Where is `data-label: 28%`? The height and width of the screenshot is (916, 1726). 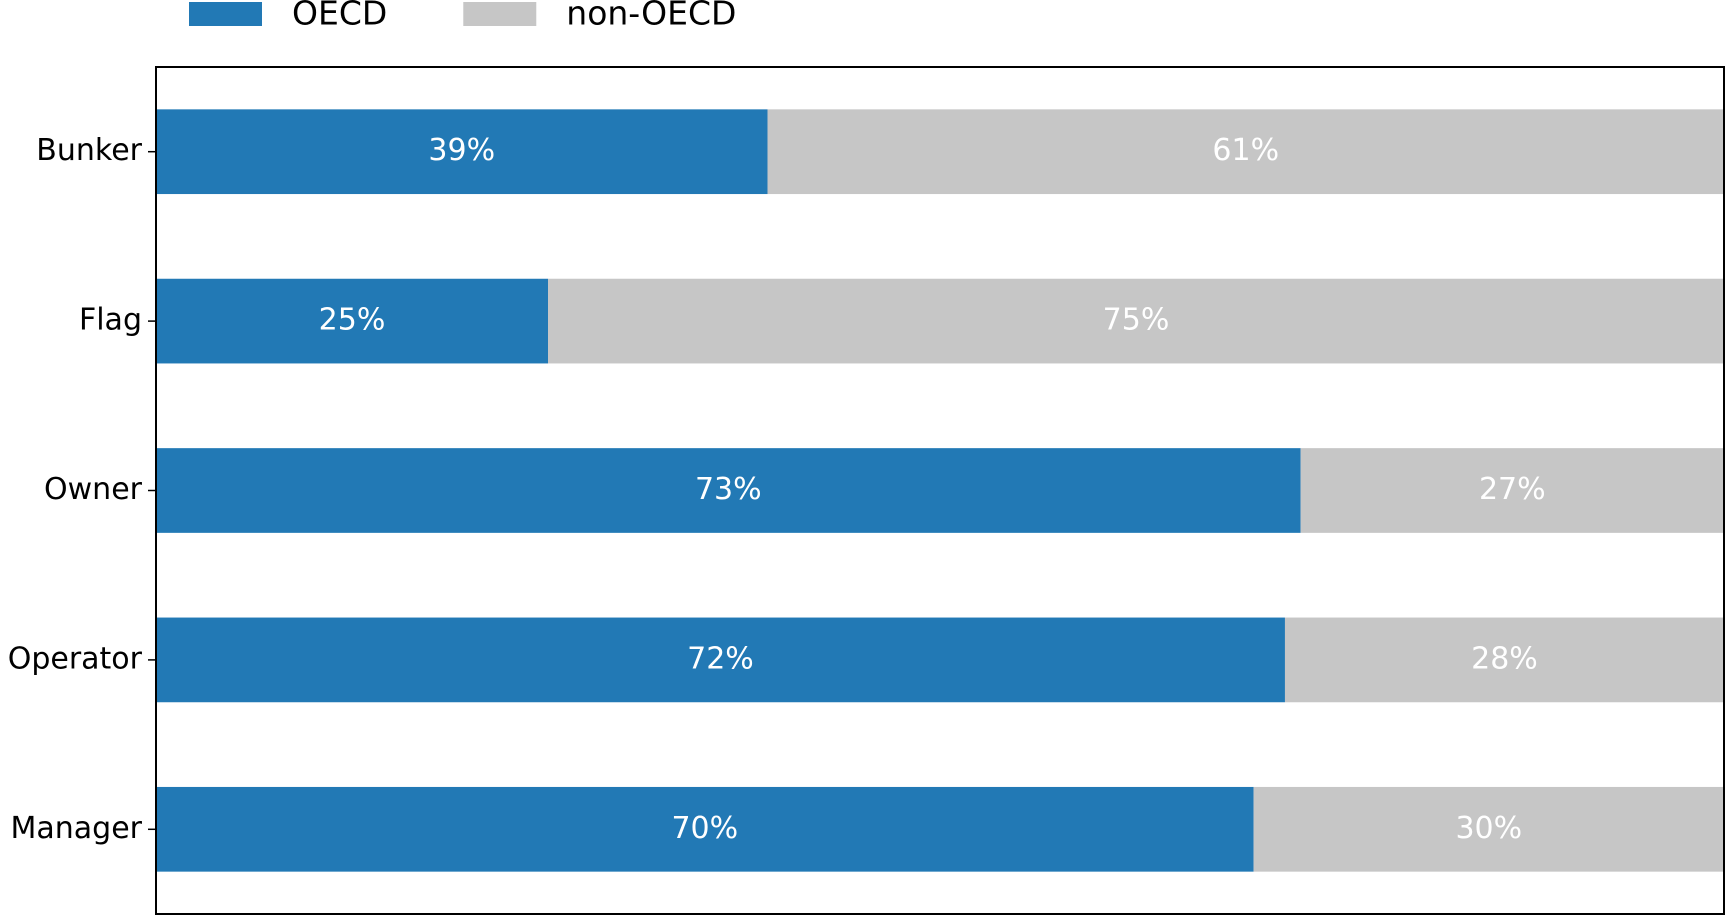
data-label: 28% is located at coordinates (1504, 658).